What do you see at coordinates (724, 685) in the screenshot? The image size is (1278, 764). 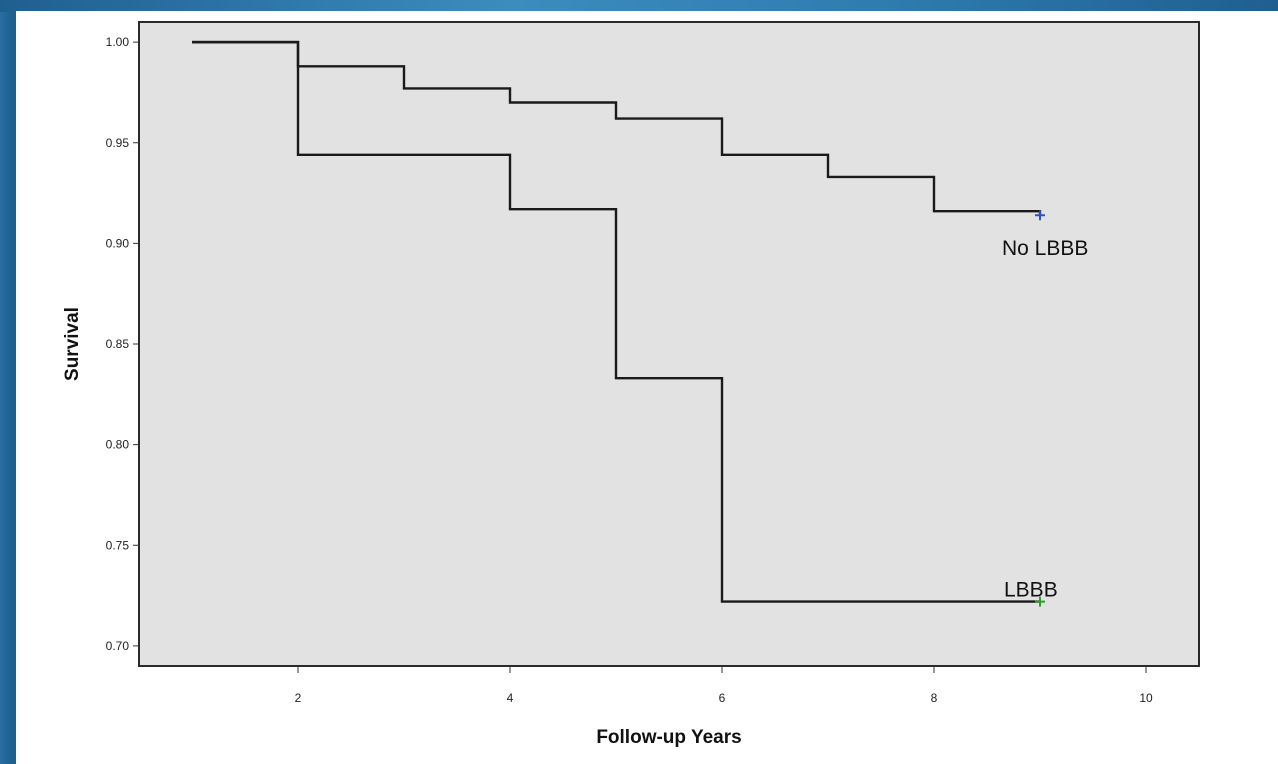 I see `x-axis-ticks: 2 4 6 8 10` at bounding box center [724, 685].